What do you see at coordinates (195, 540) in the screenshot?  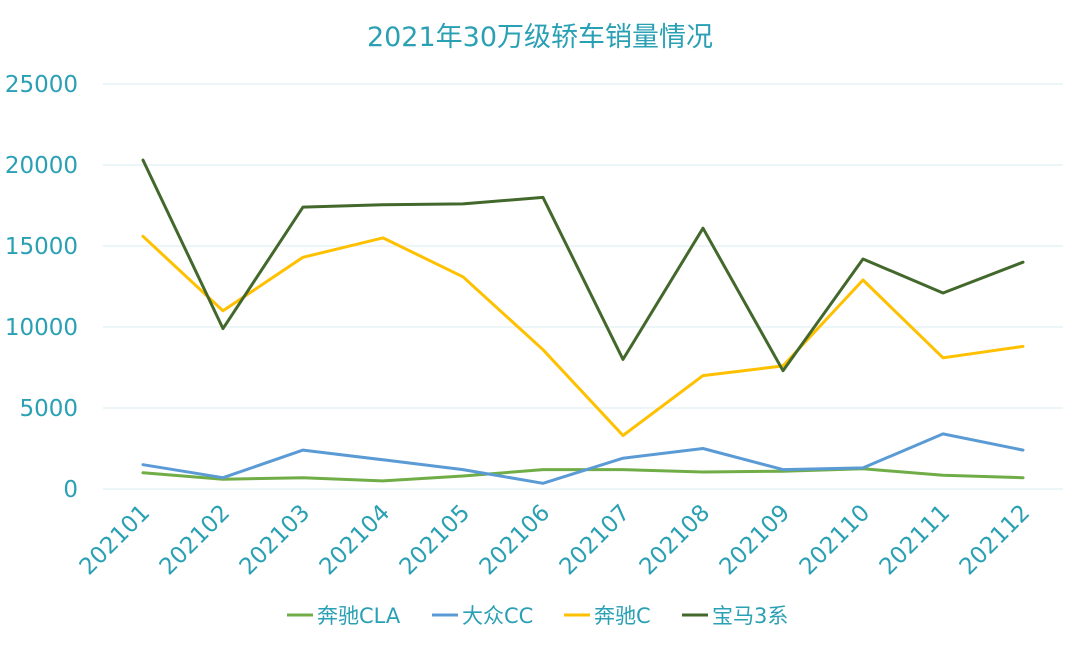 I see `x-tick-label: 202102` at bounding box center [195, 540].